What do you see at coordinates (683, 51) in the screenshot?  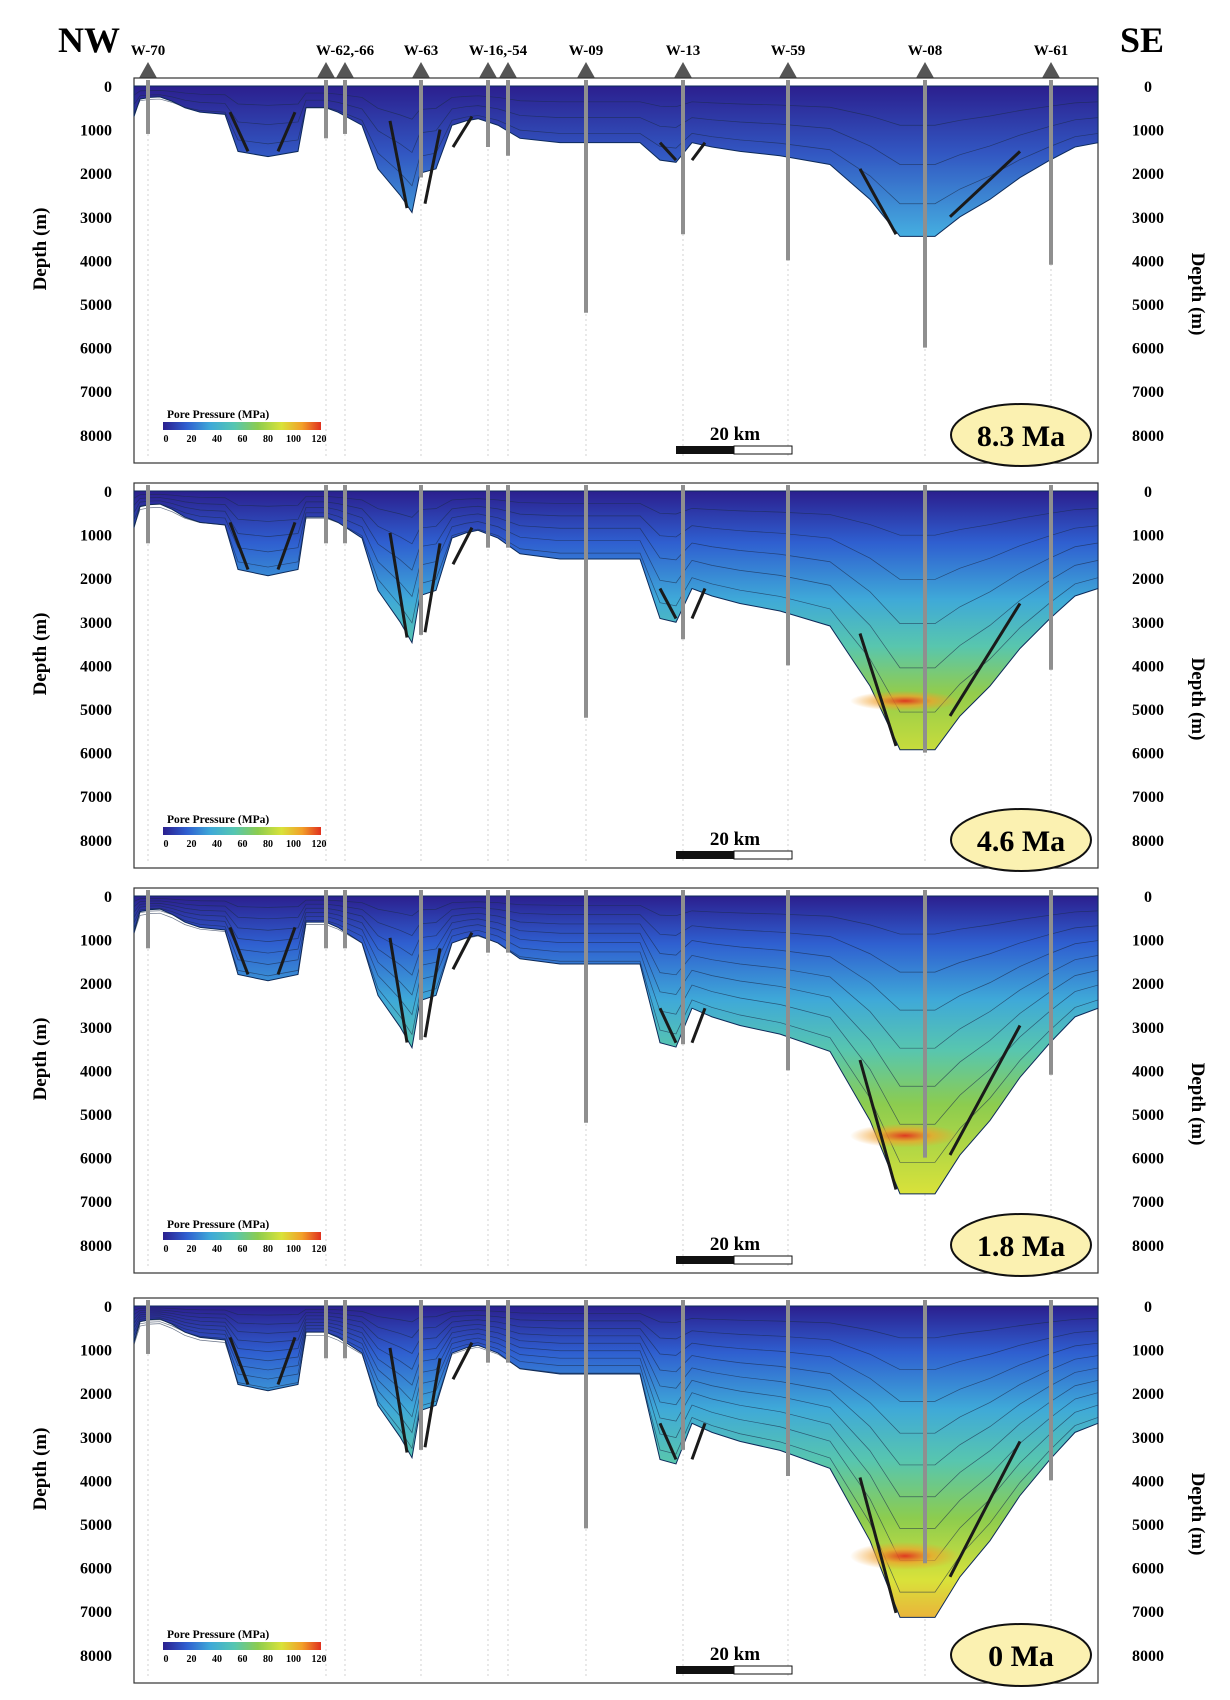 I see `well-label: W-13` at bounding box center [683, 51].